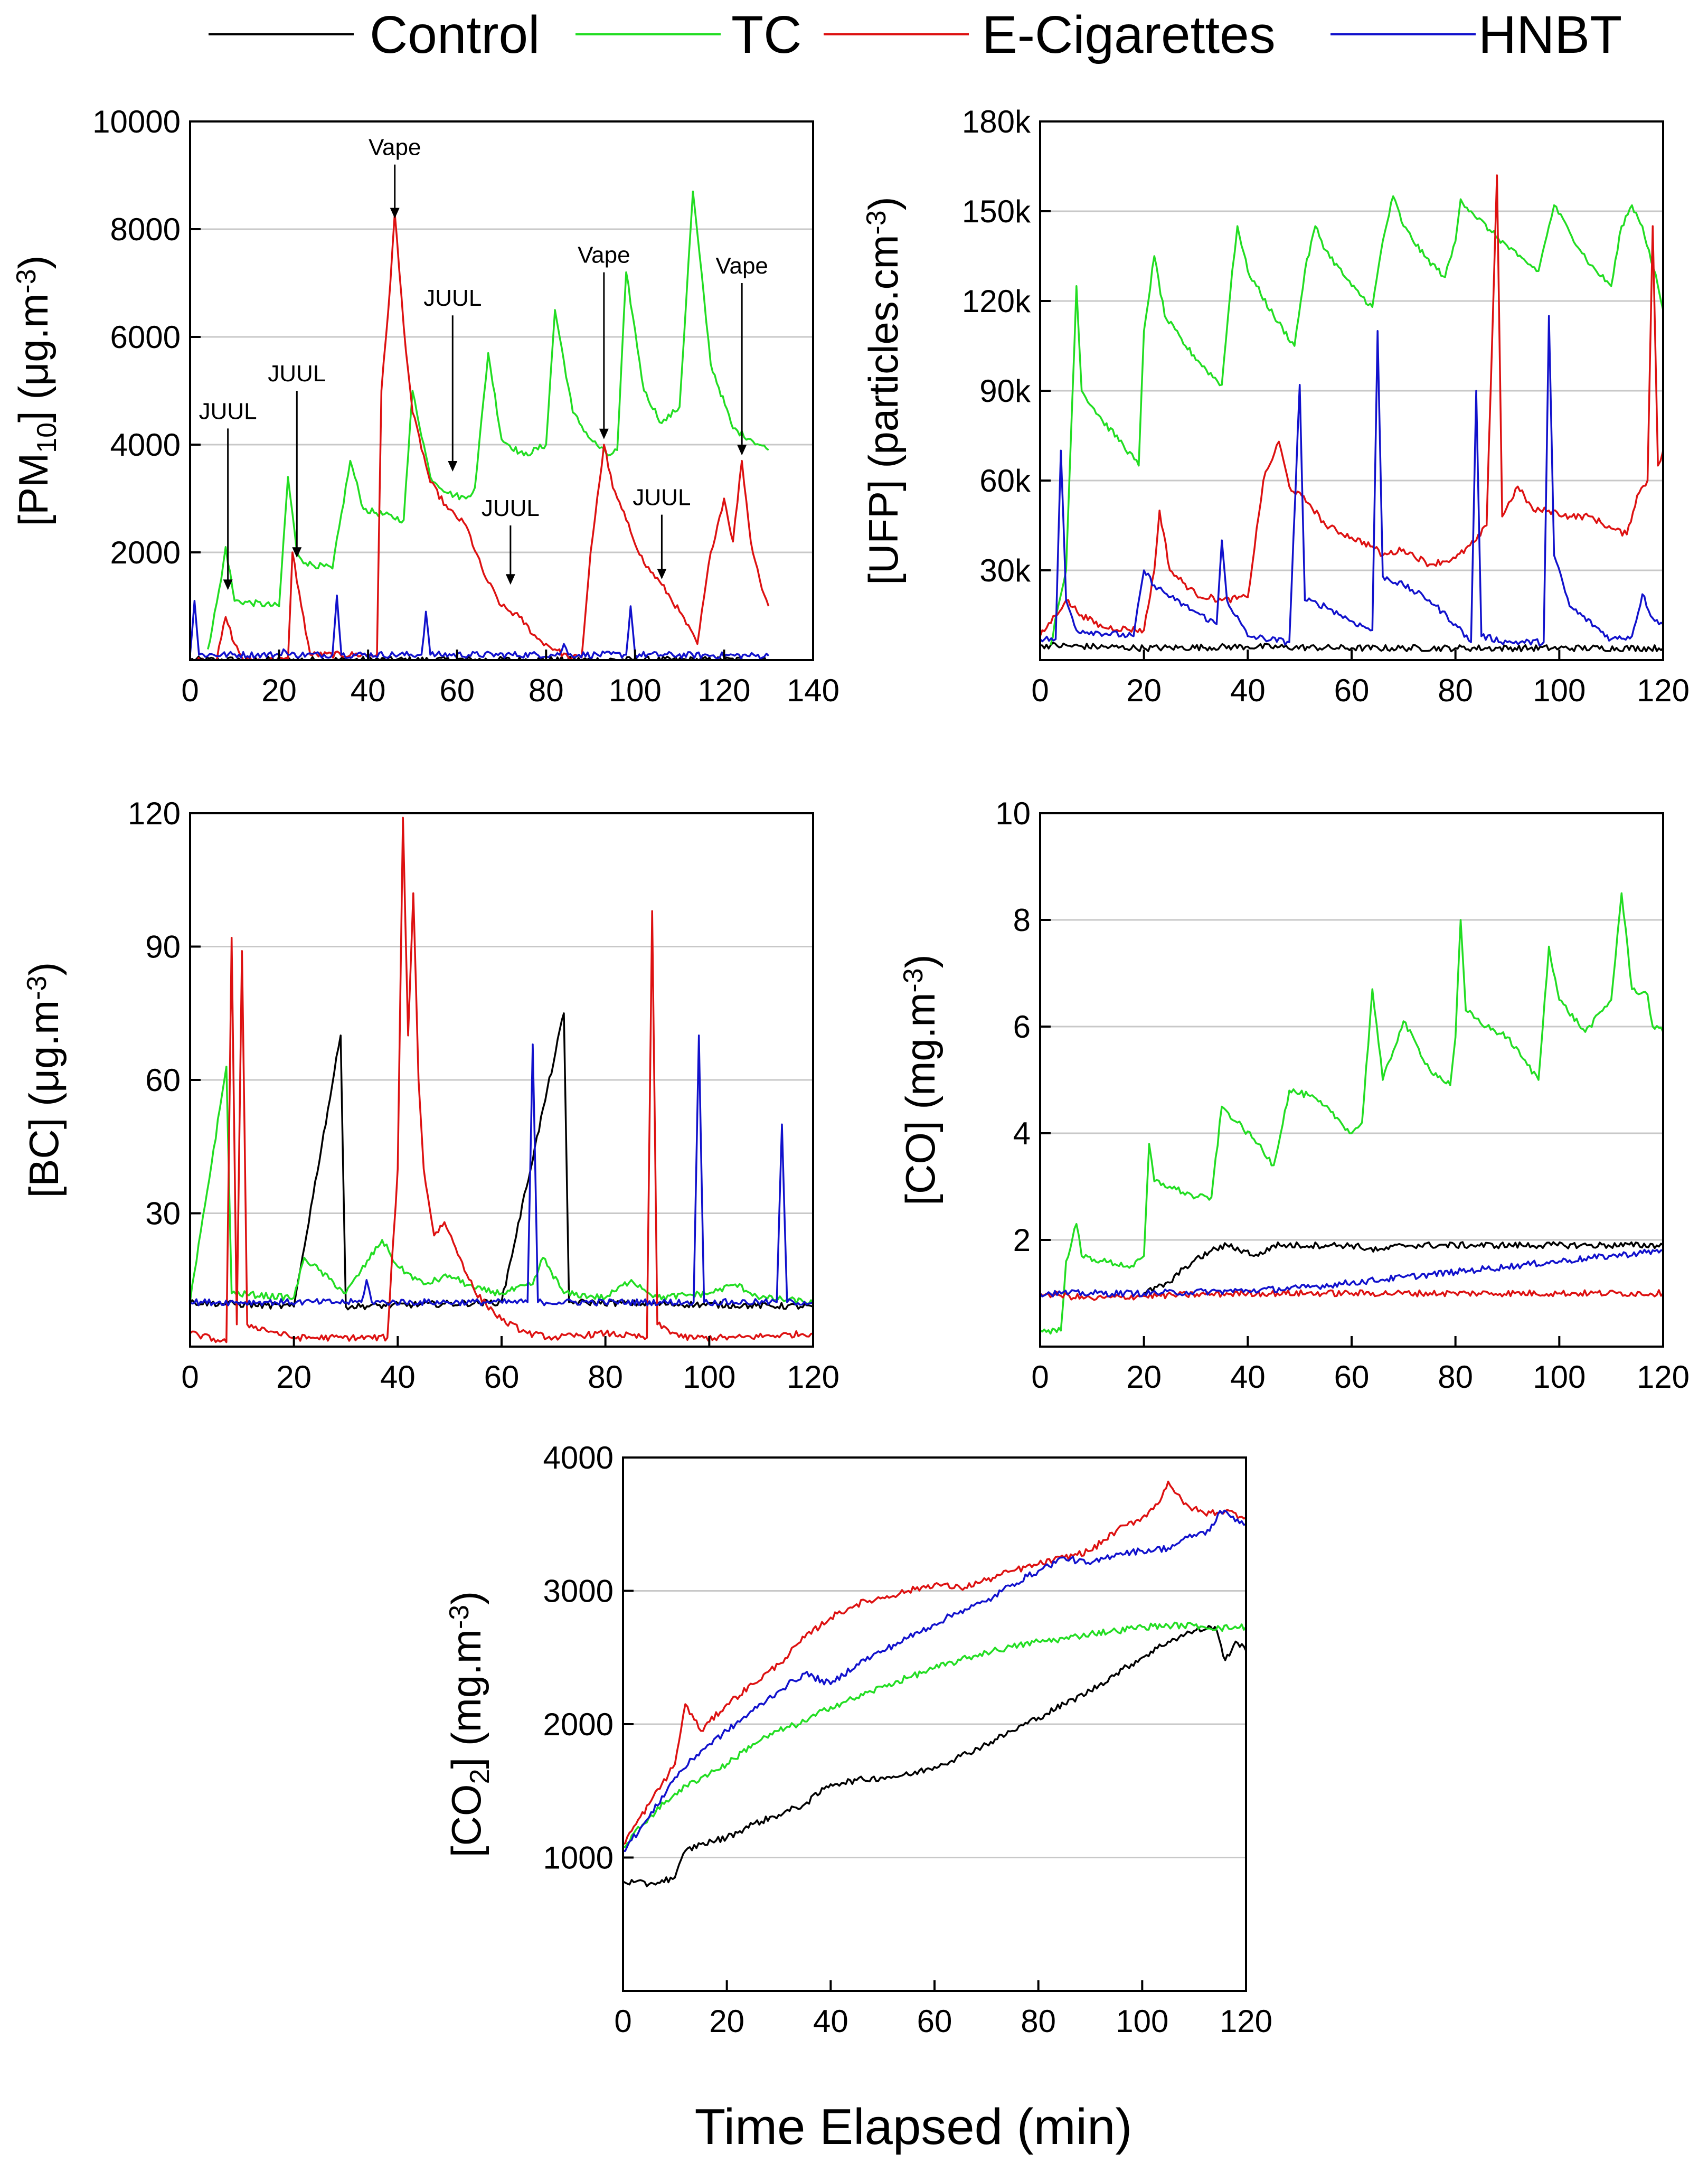  Describe the element at coordinates (453, 298) in the screenshot. I see `annotation-pm10-3: JUUL` at that location.